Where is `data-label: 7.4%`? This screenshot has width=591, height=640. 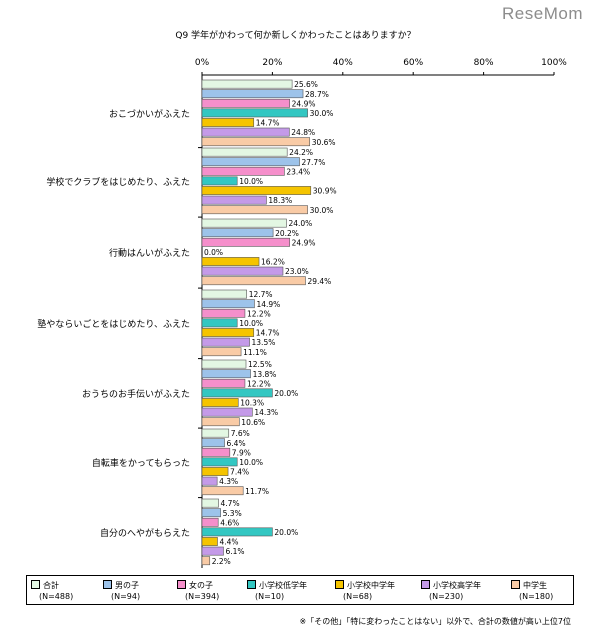
data-label: 7.4% is located at coordinates (239, 472).